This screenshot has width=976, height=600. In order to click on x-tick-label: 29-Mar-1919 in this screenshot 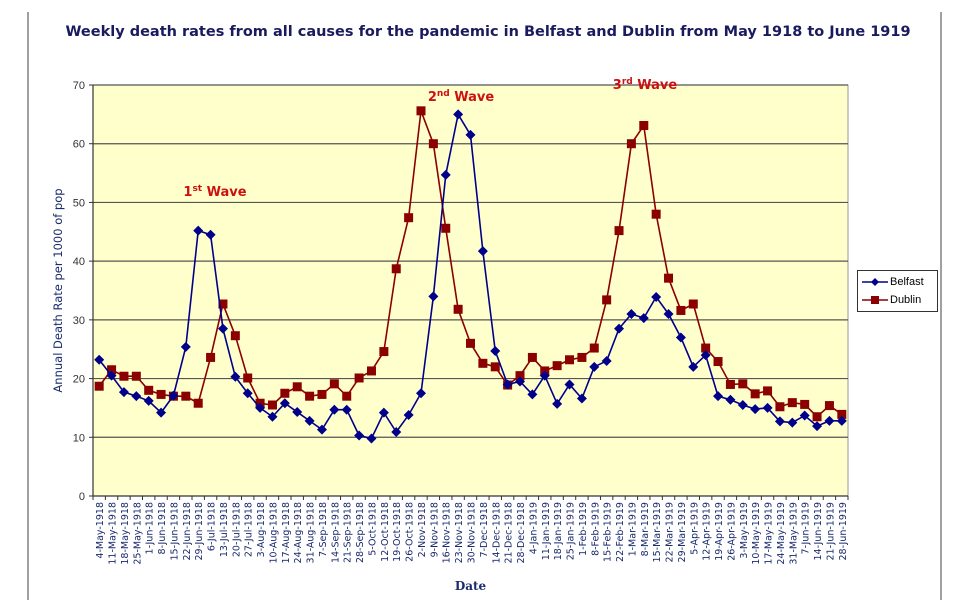, I will do `click(682, 532)`.